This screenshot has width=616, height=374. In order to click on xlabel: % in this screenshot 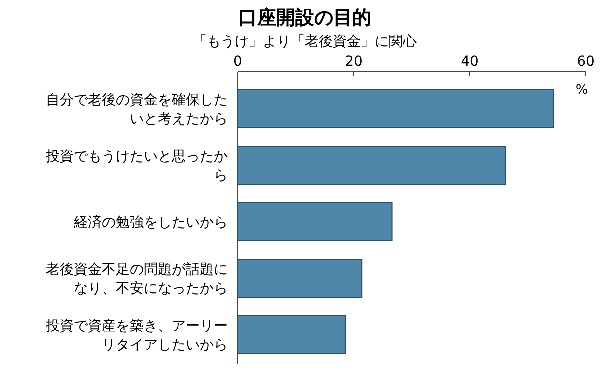, I will do `click(582, 90)`.